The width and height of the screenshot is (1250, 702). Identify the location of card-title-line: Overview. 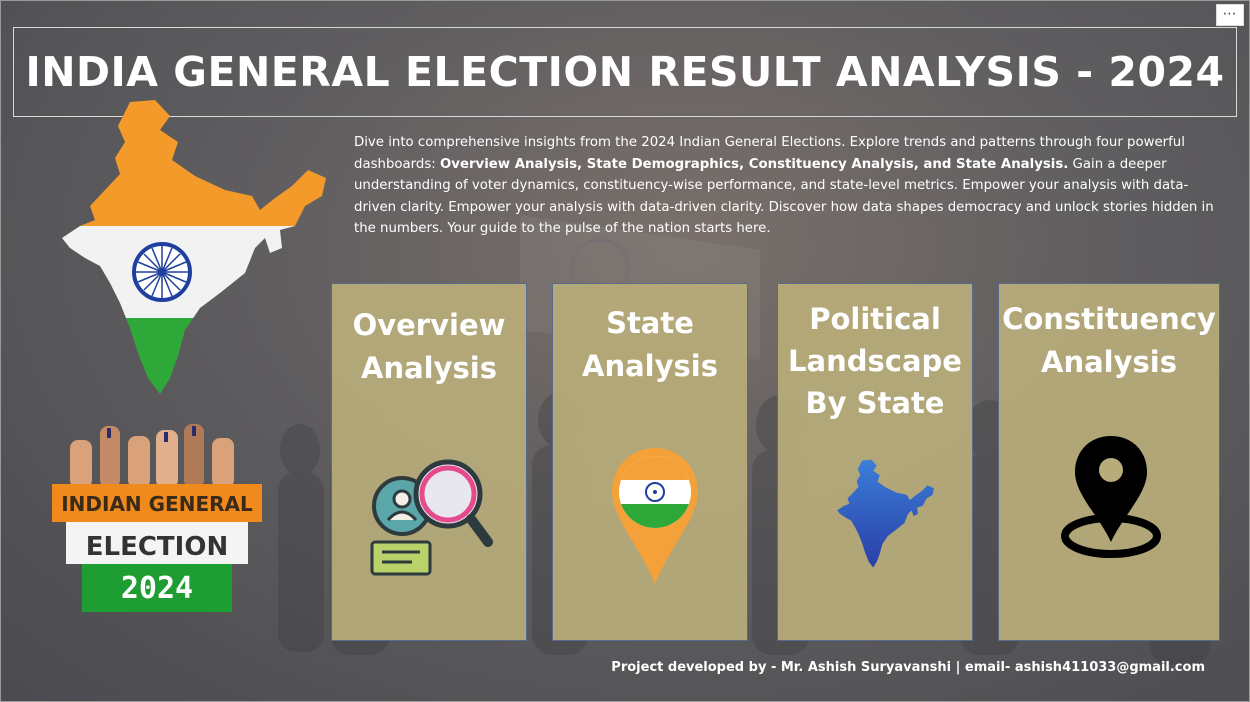
(429, 325).